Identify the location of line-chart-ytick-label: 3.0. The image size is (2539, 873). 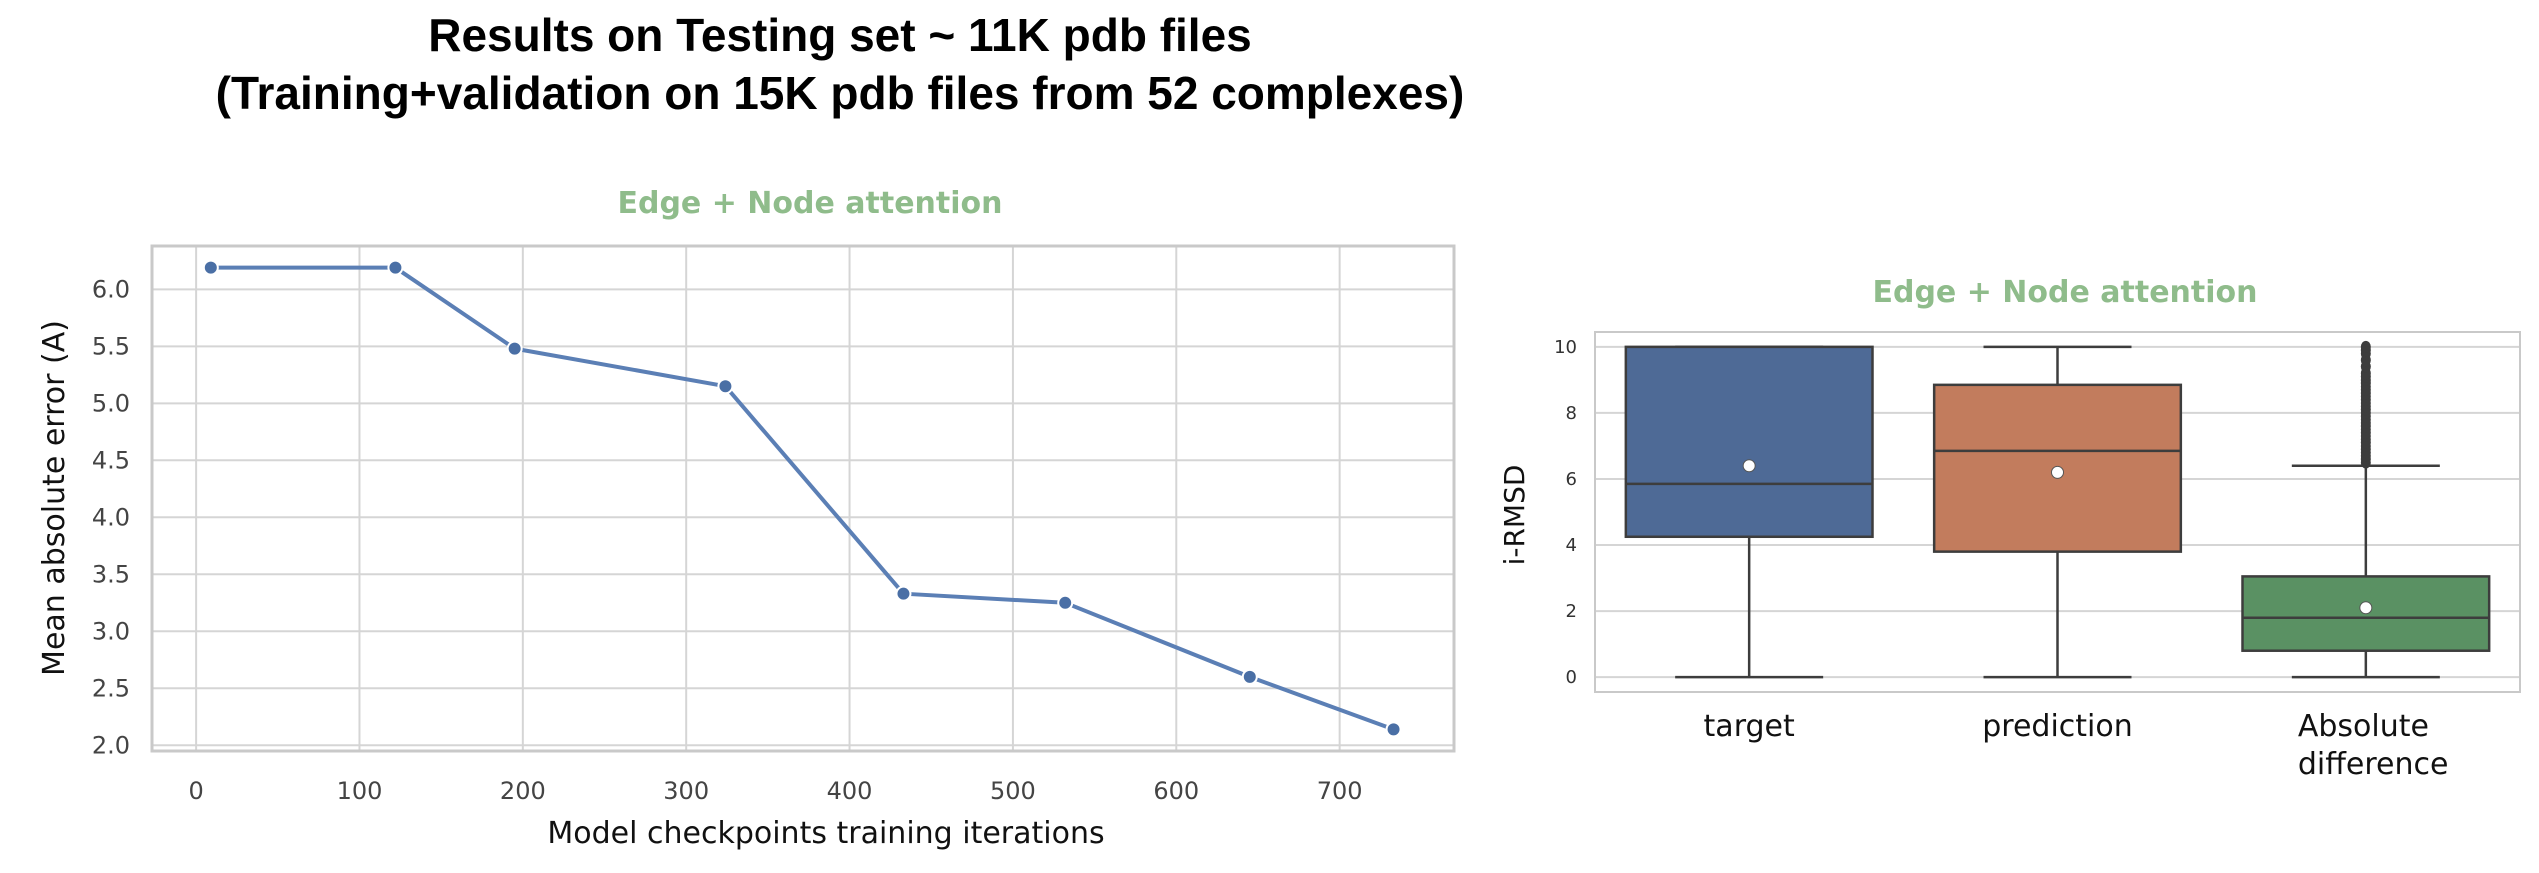
(111, 631).